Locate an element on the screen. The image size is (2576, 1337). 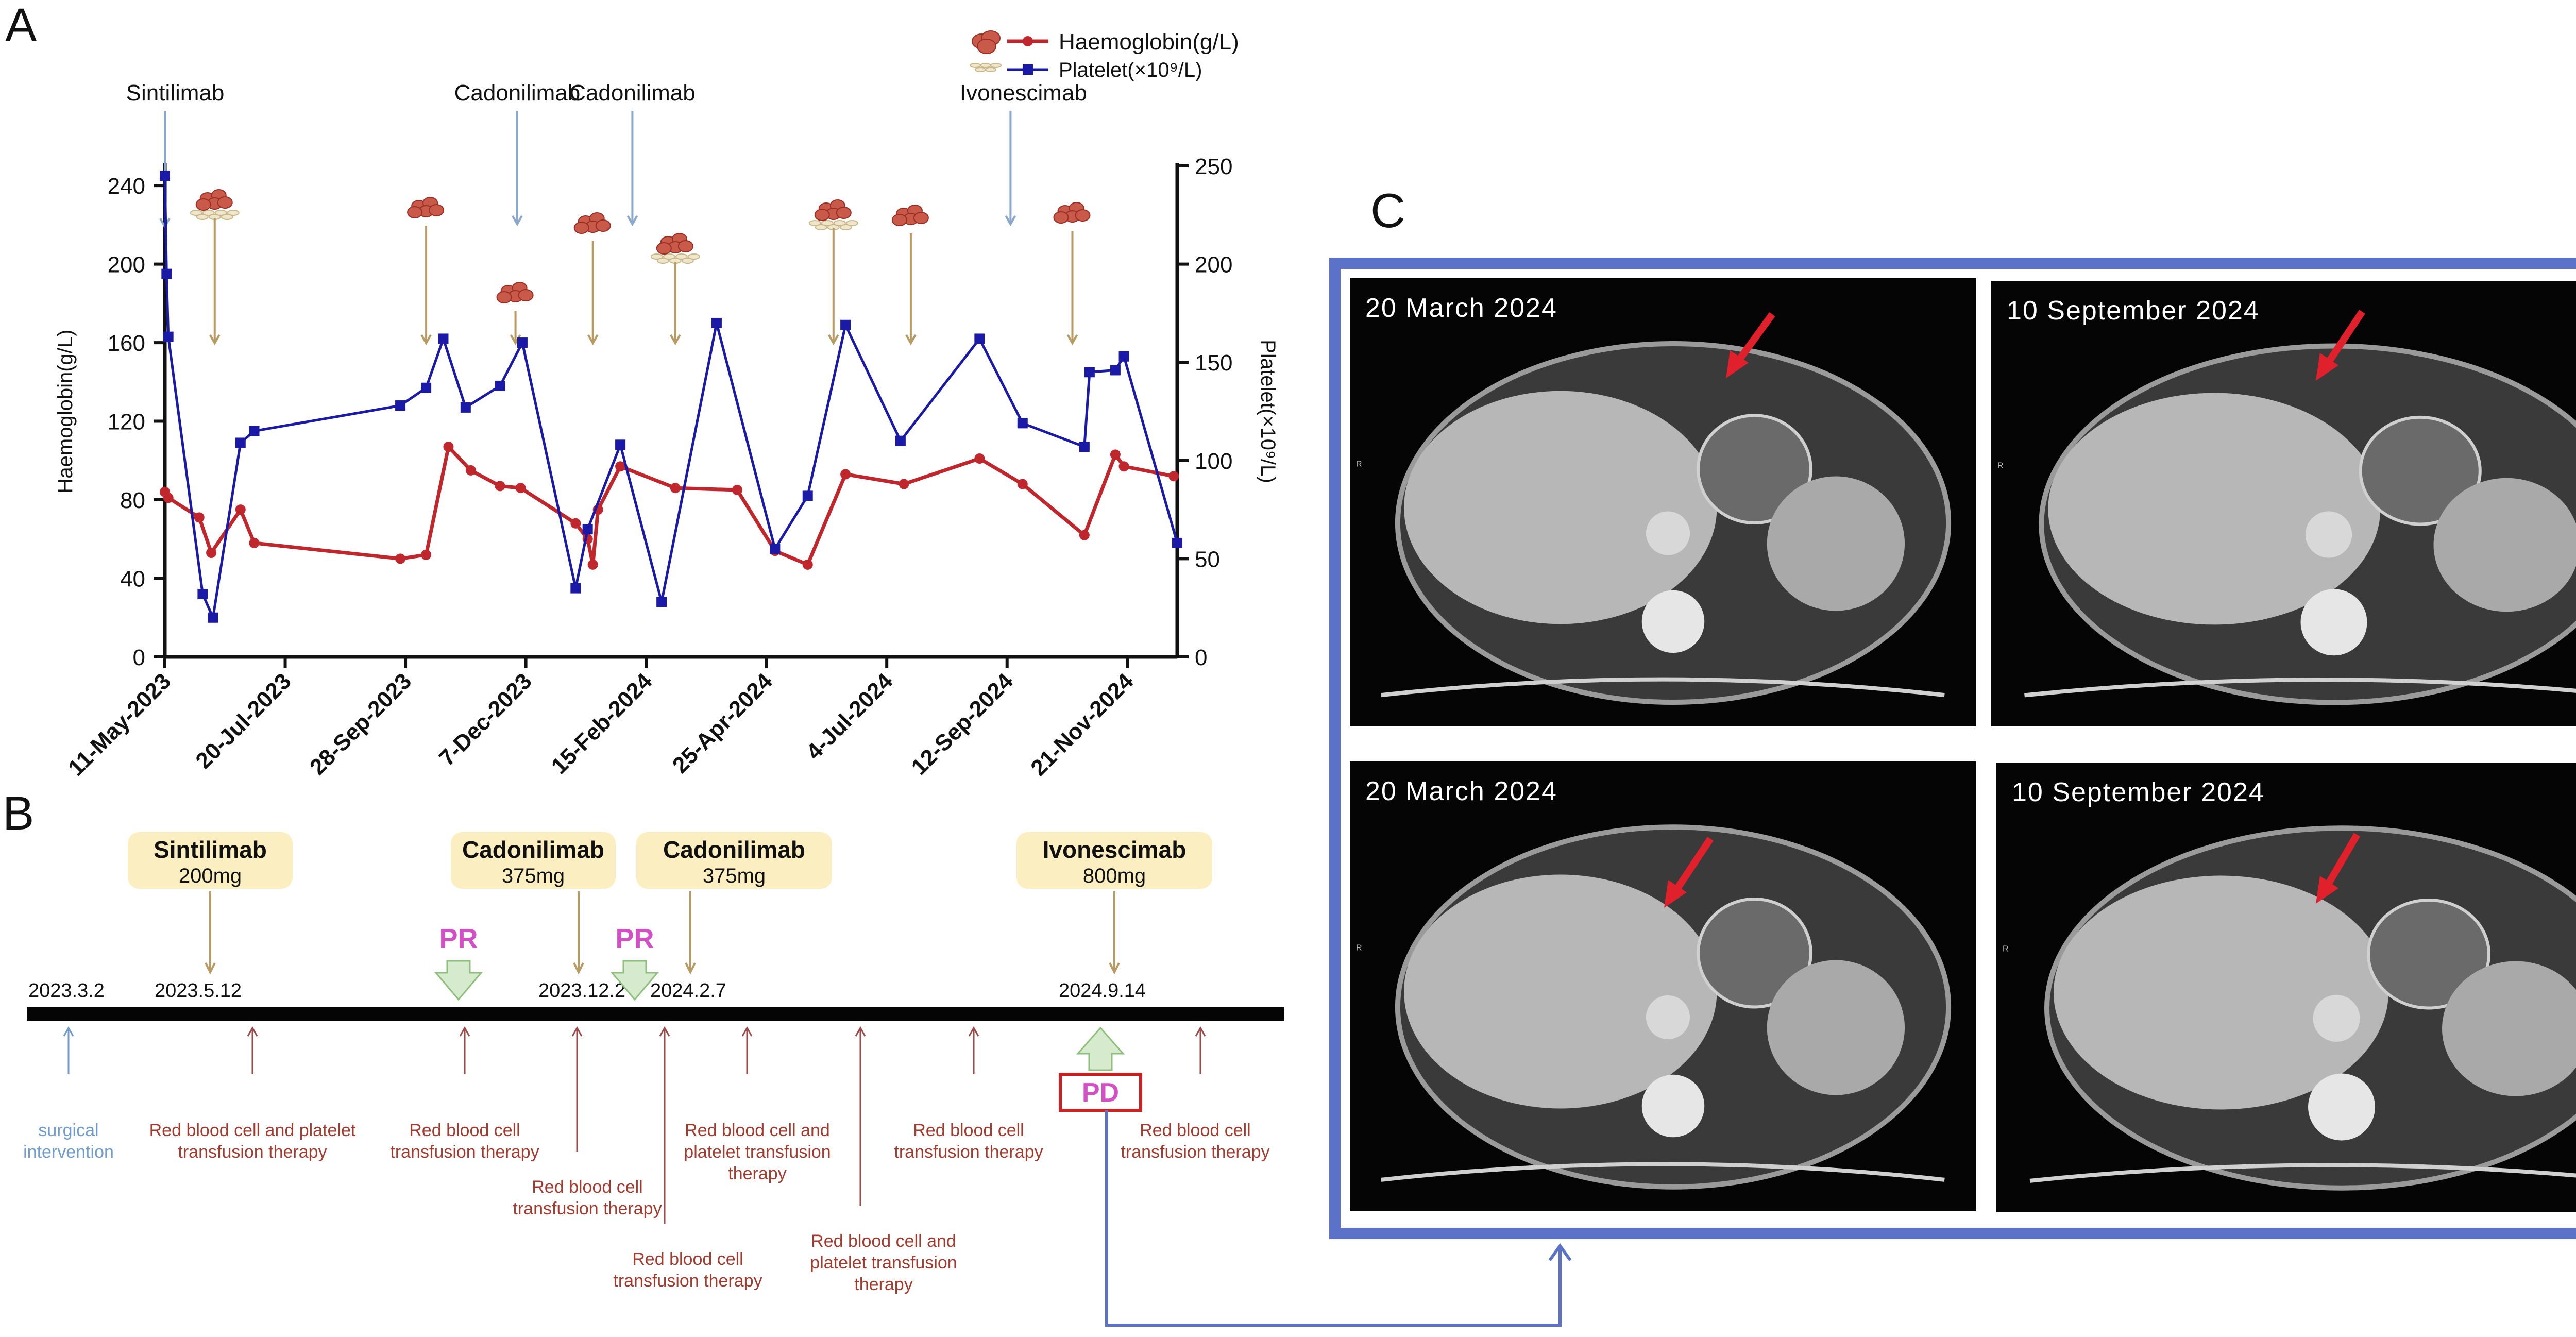
liver is located at coordinates (1560, 507).